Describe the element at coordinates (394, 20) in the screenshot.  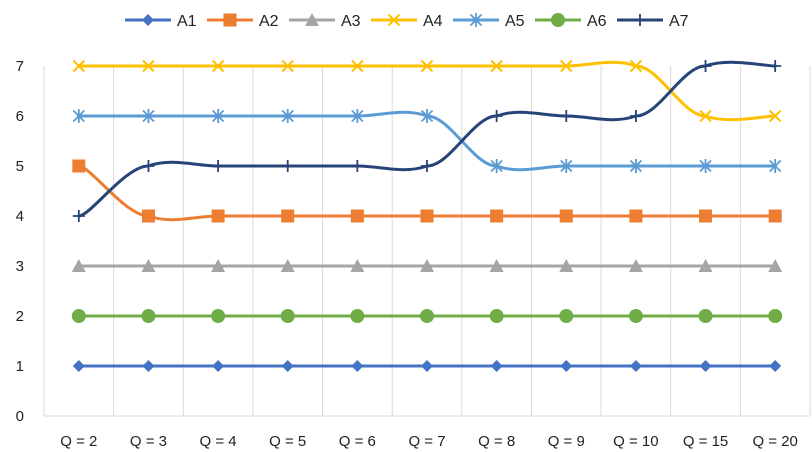
I see `legend-marker-a4` at that location.